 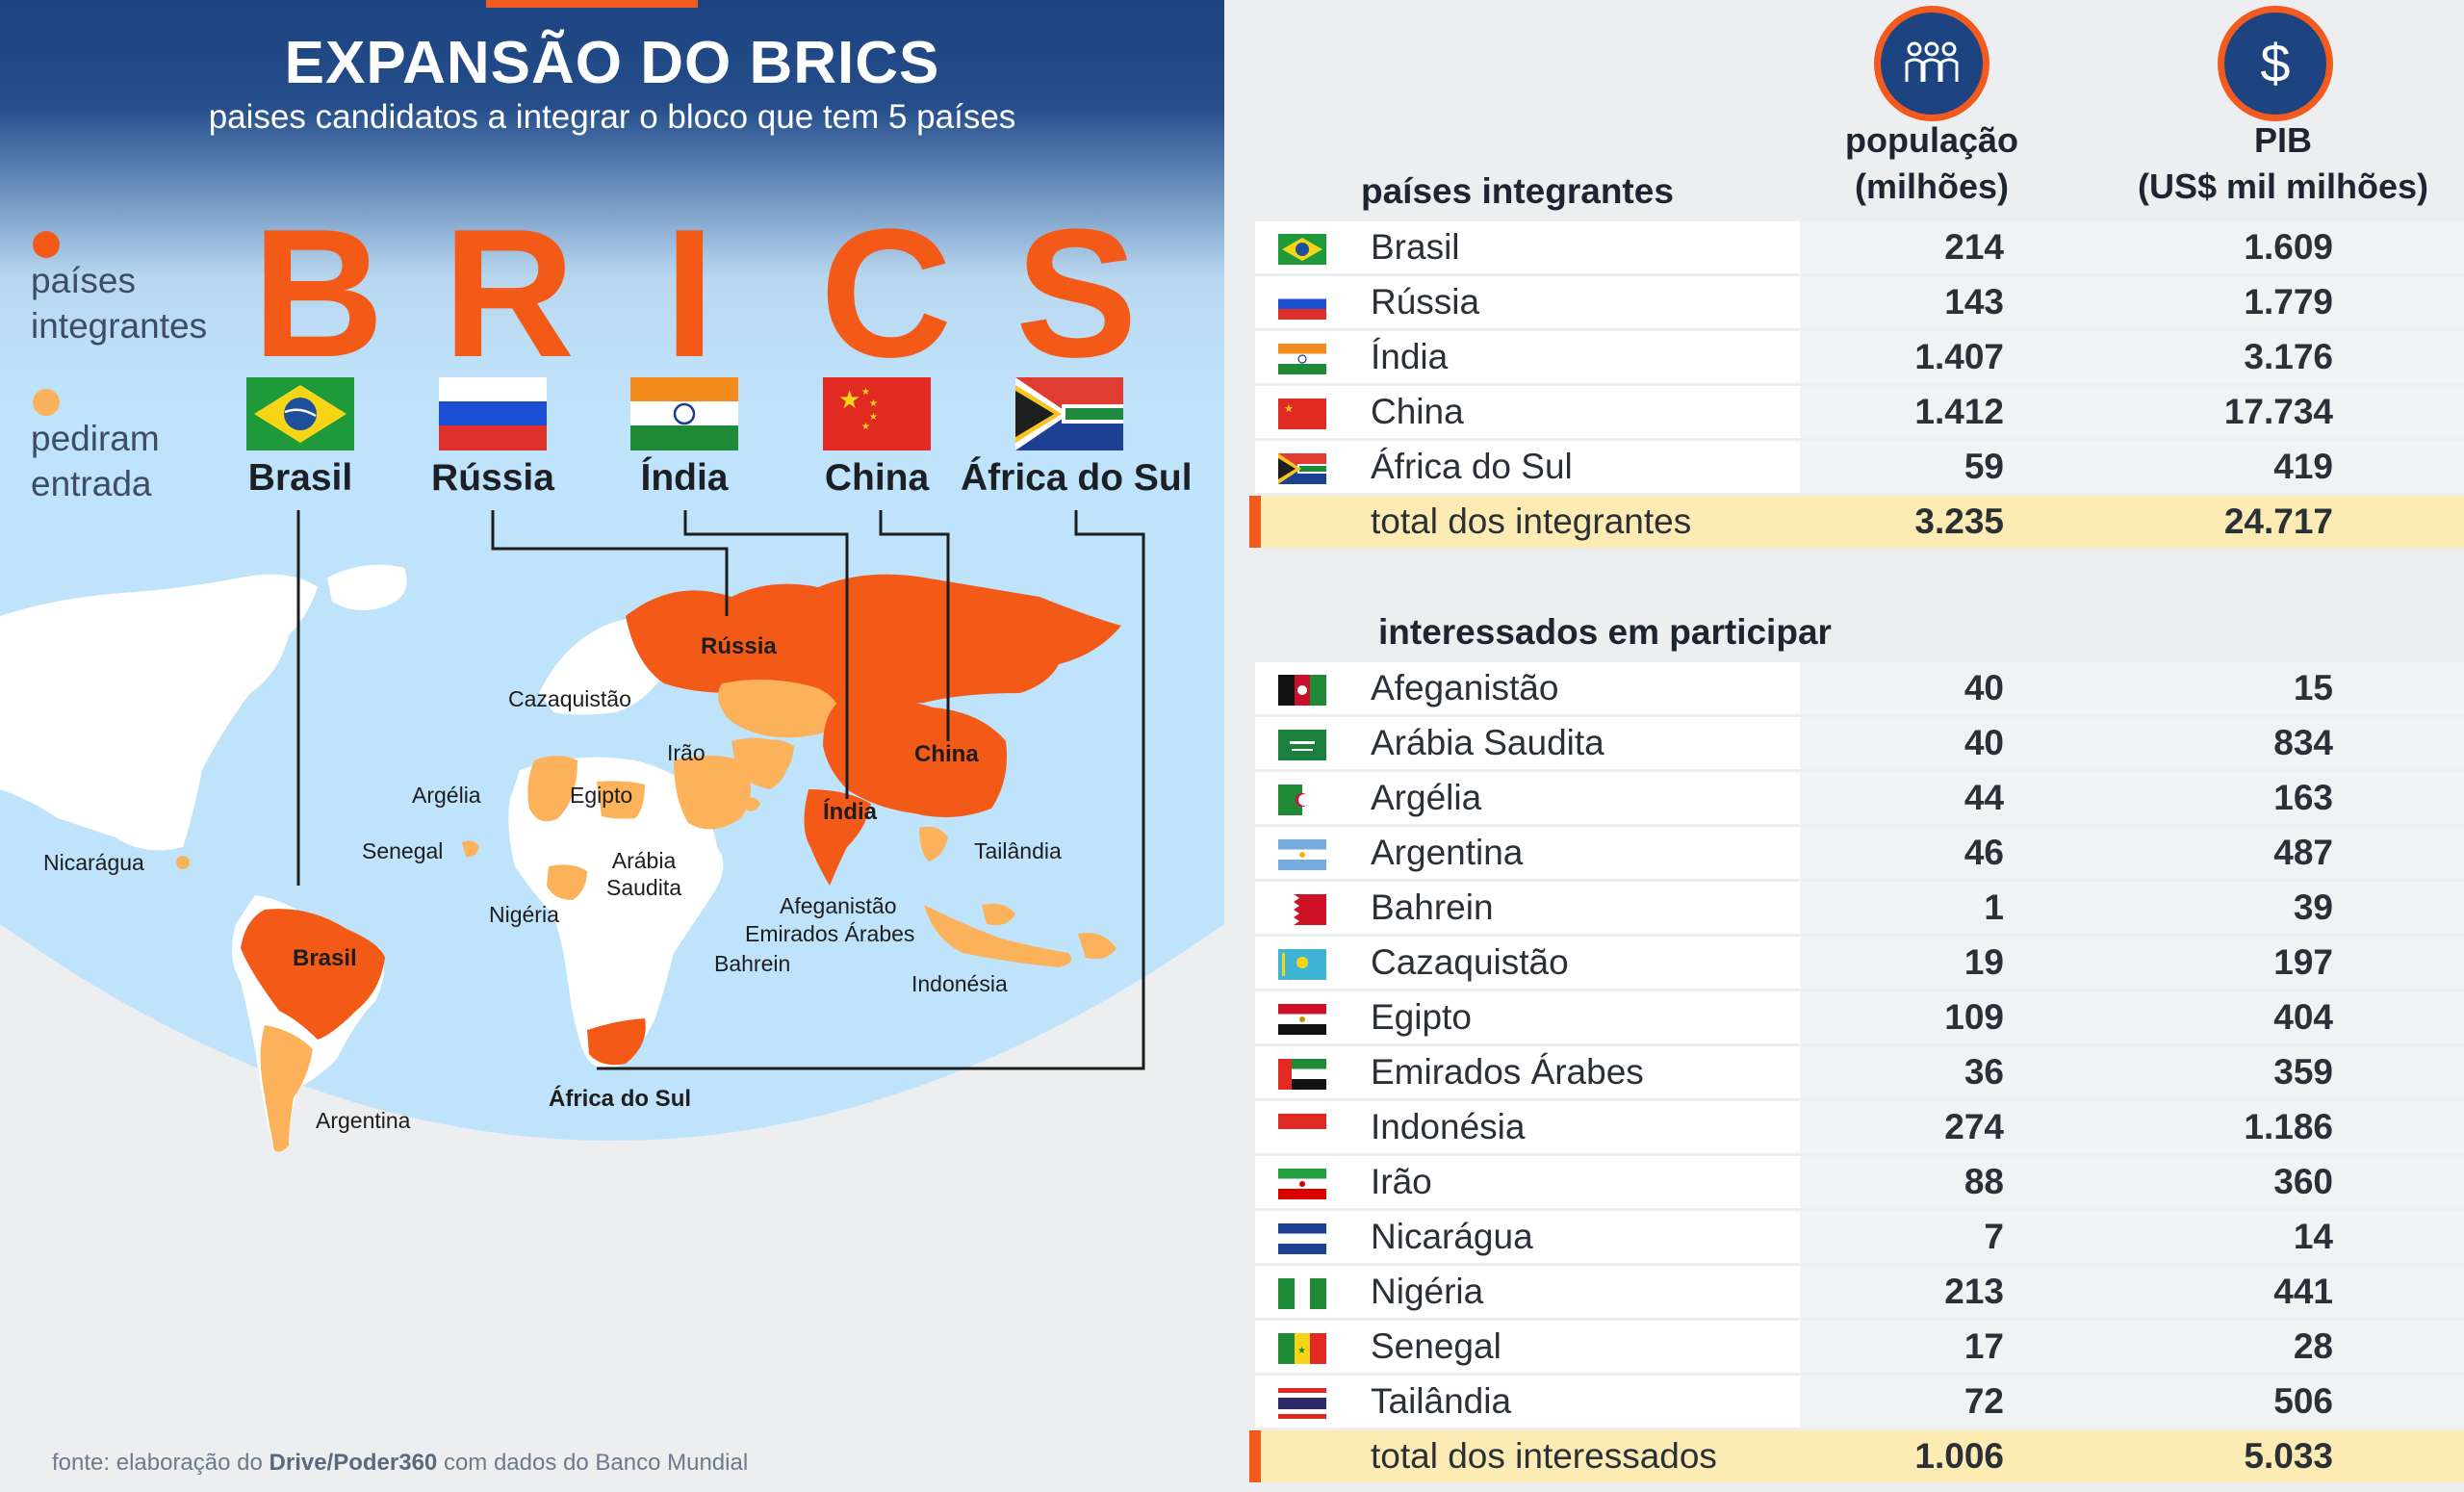 What do you see at coordinates (1302, 800) in the screenshot?
I see `algeria-flag-icon` at bounding box center [1302, 800].